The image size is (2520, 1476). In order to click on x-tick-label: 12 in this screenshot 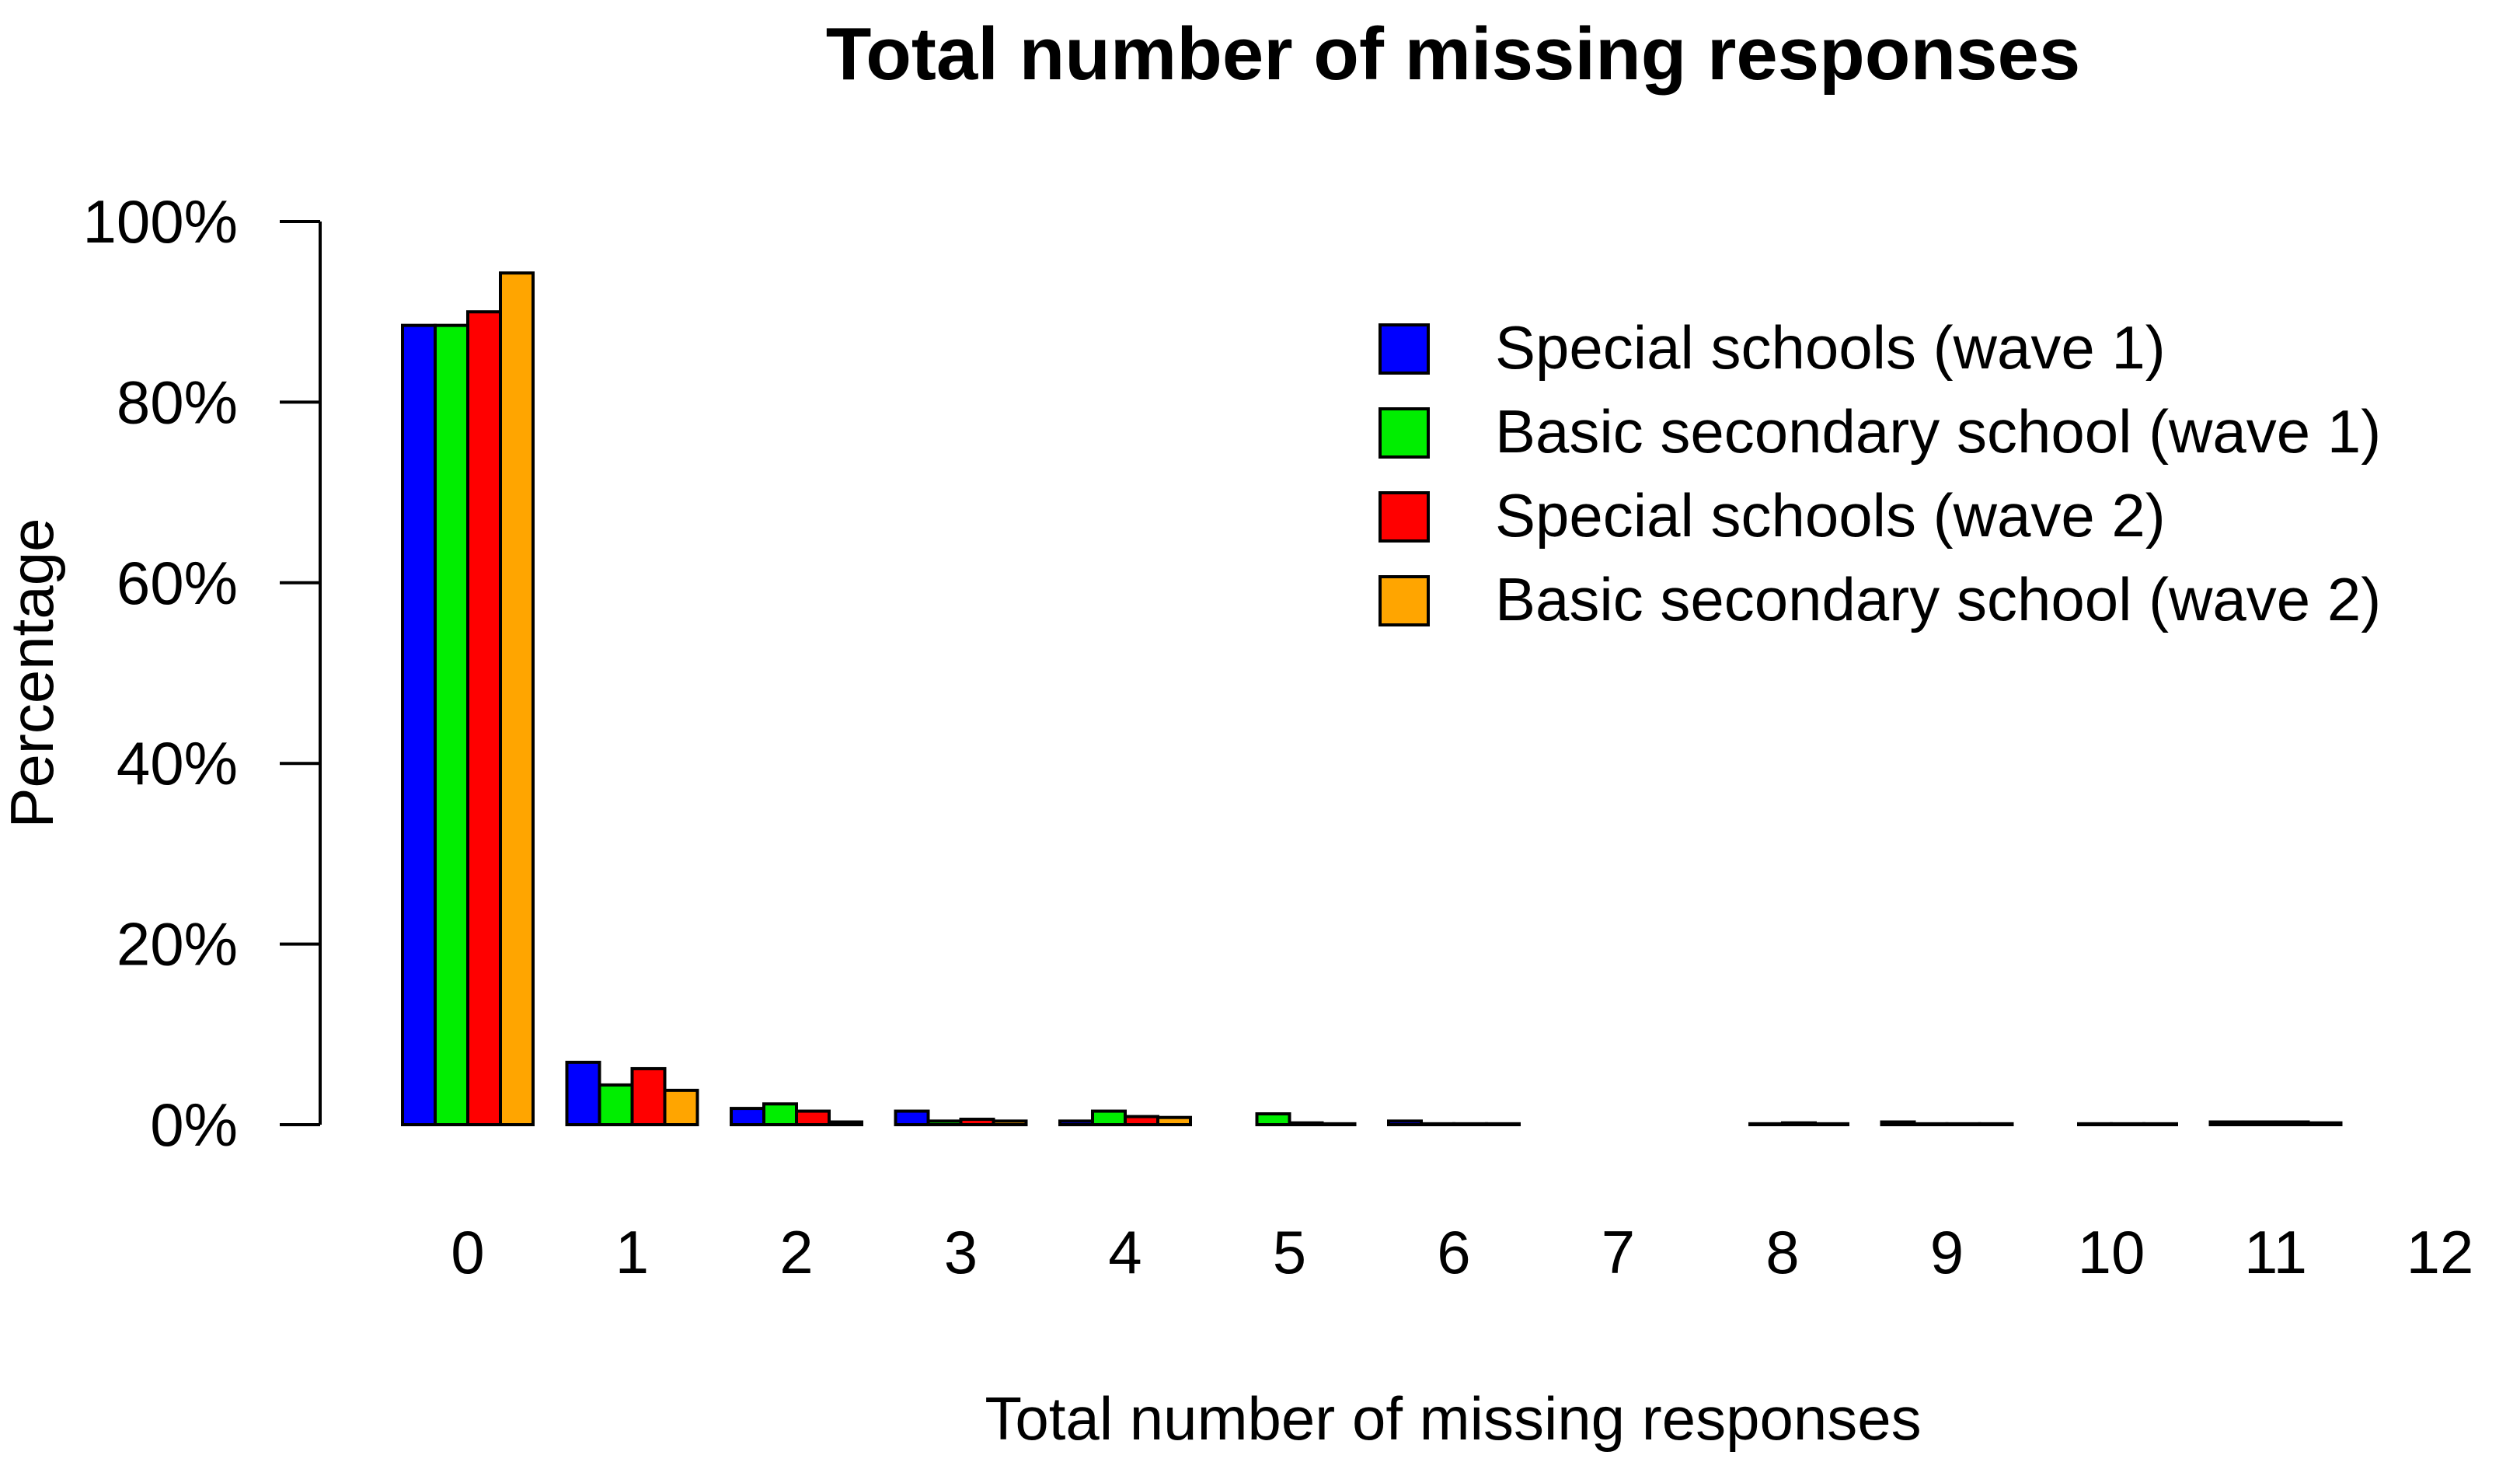, I will do `click(2441, 1252)`.